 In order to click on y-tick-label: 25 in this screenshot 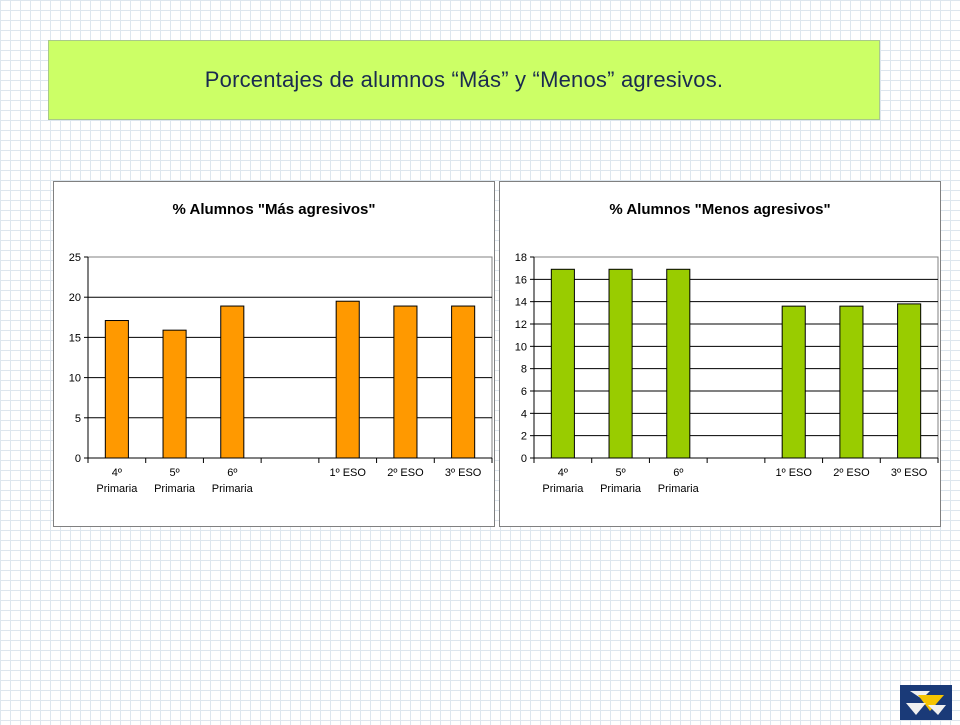, I will do `click(75, 258)`.